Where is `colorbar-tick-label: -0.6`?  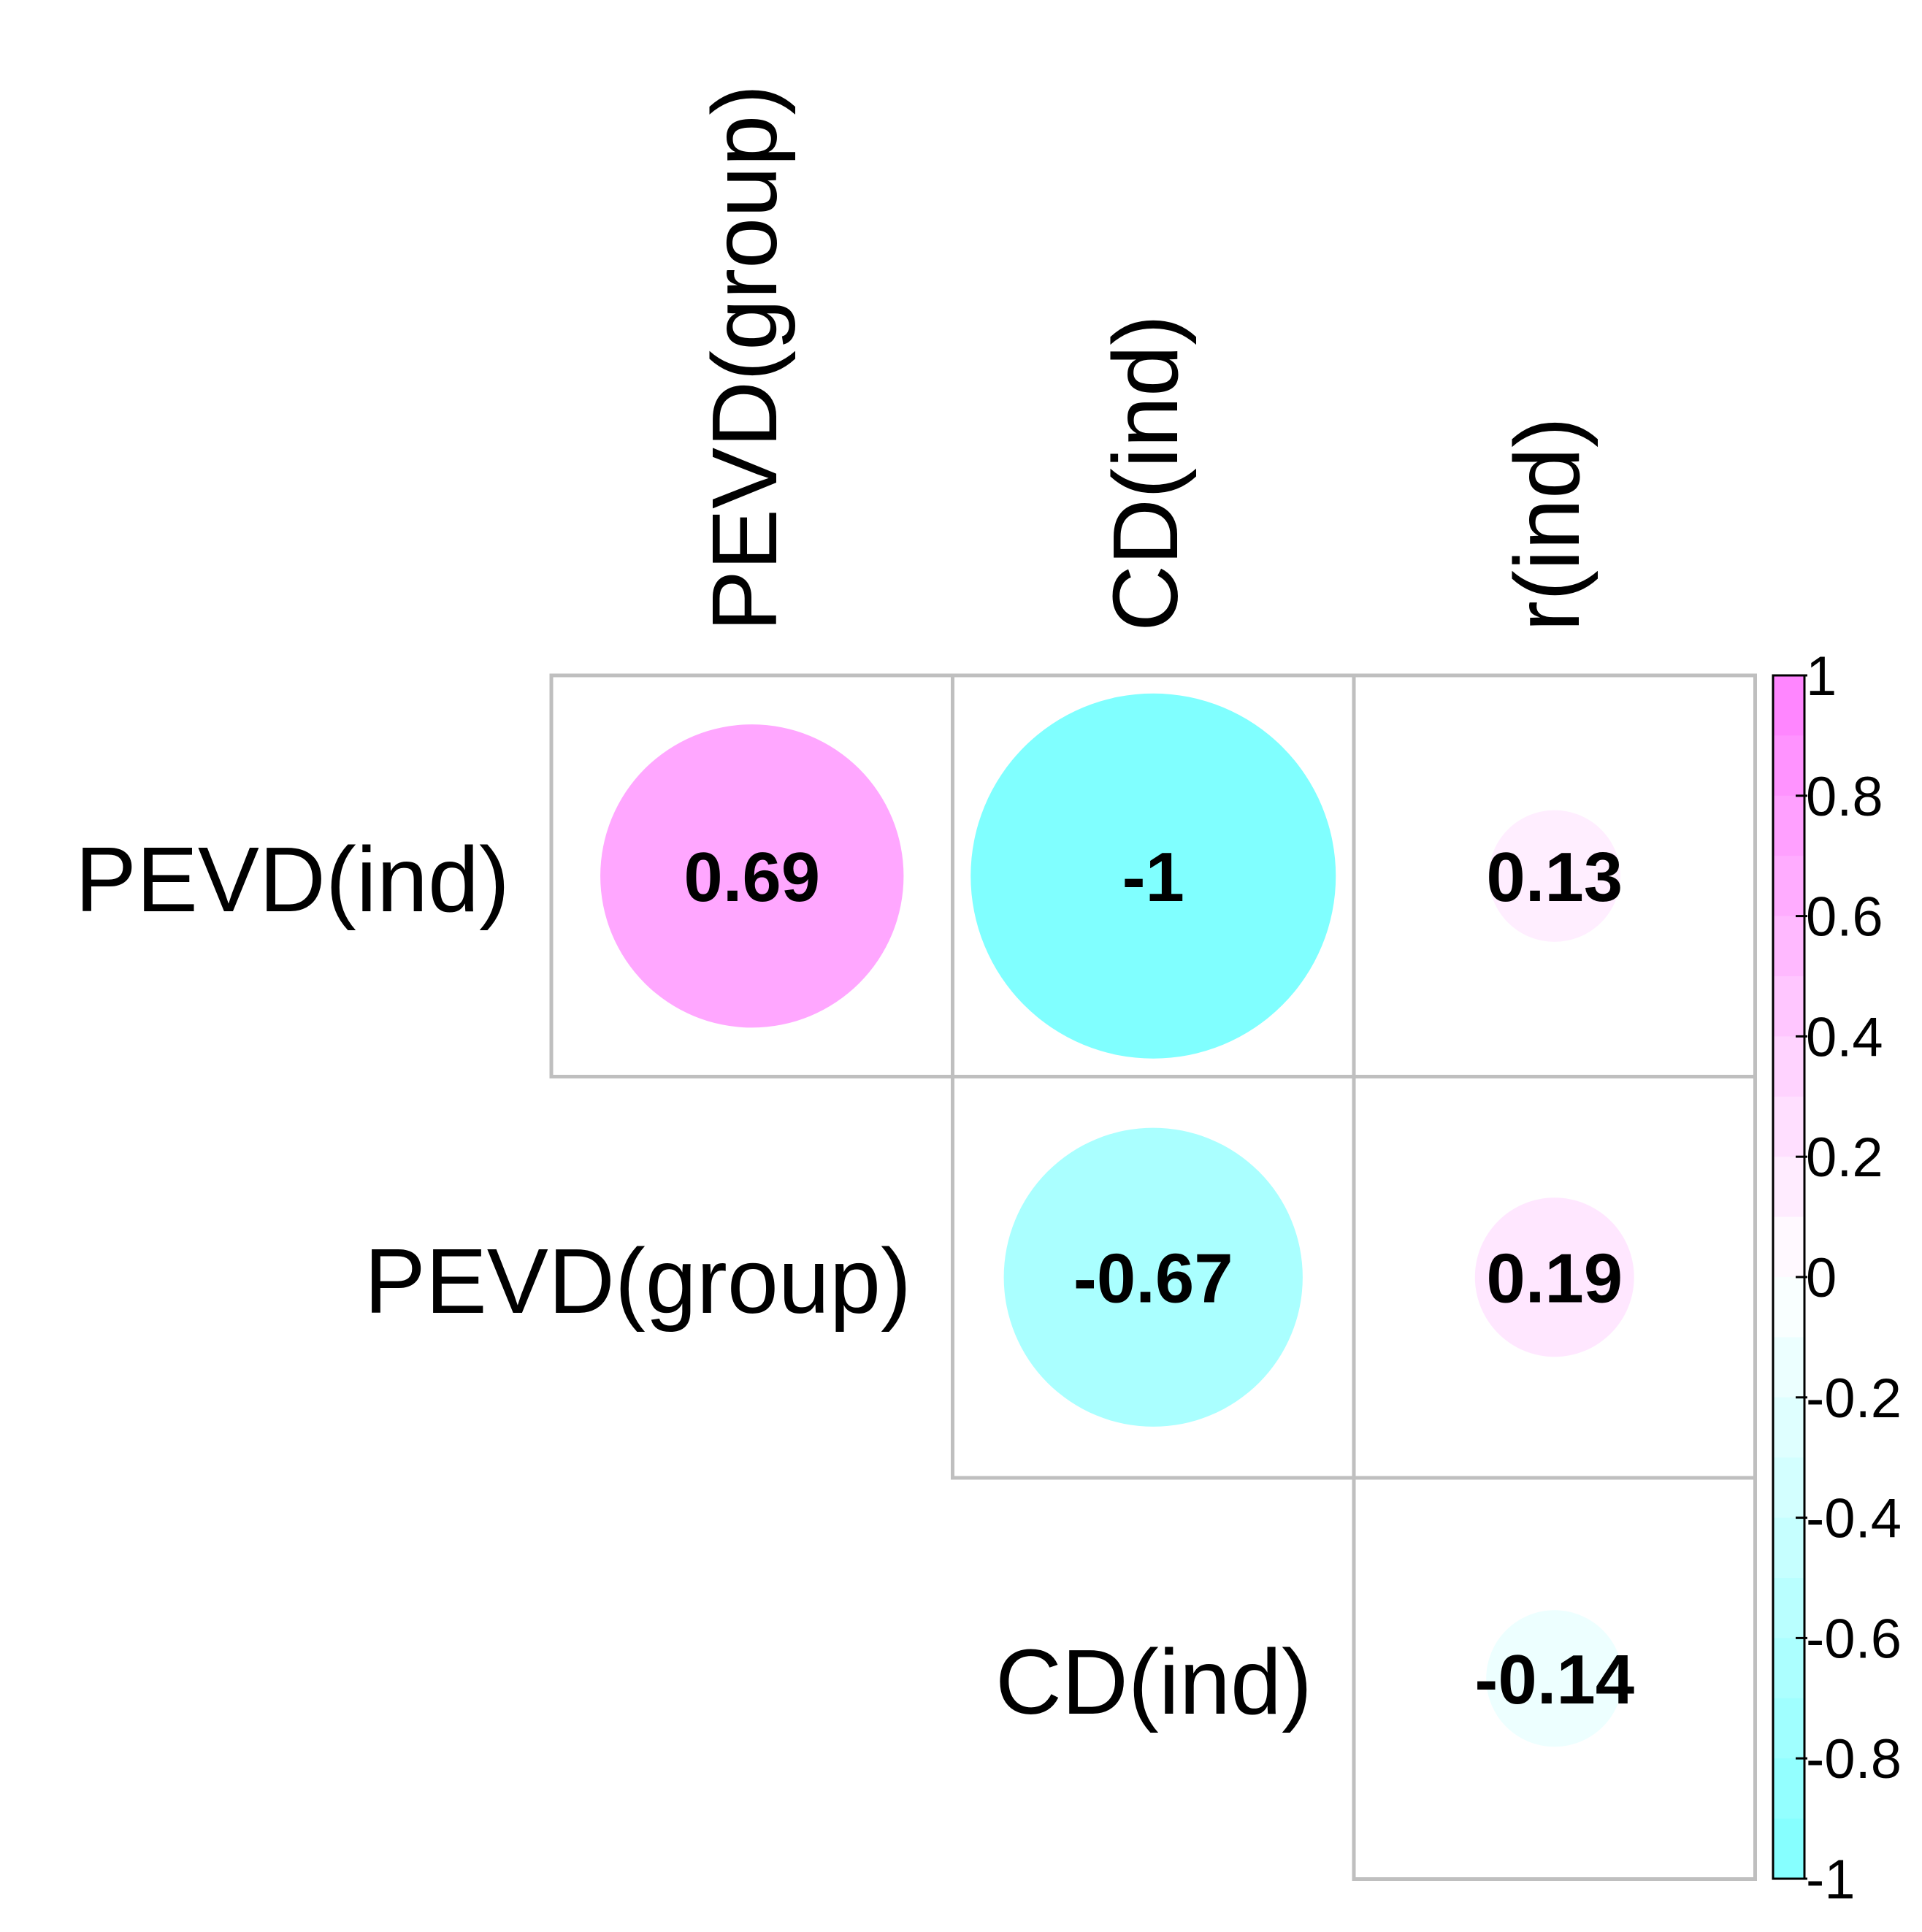
colorbar-tick-label: -0.6 is located at coordinates (1854, 1639).